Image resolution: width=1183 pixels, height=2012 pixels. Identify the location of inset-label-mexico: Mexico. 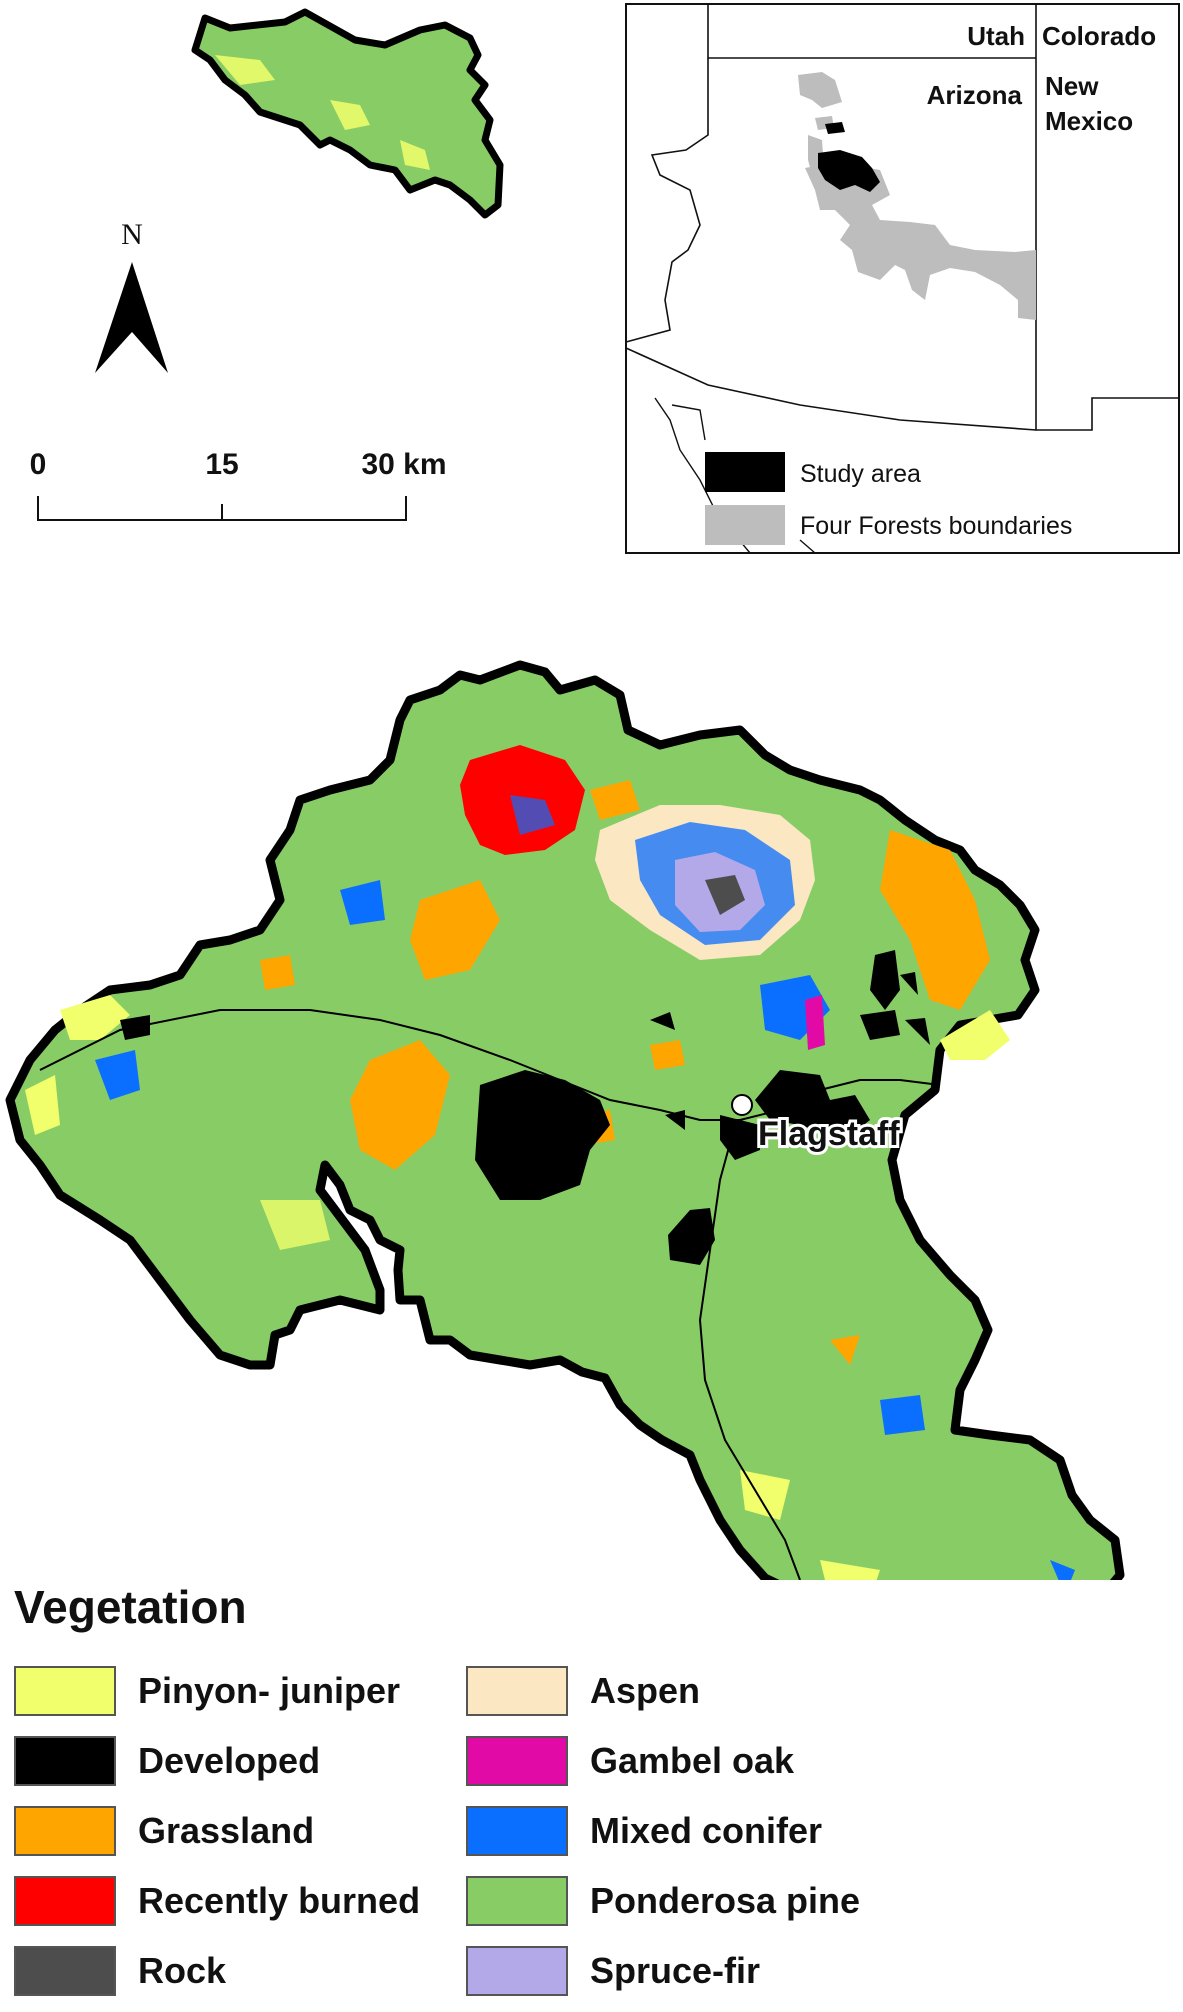
(1089, 121).